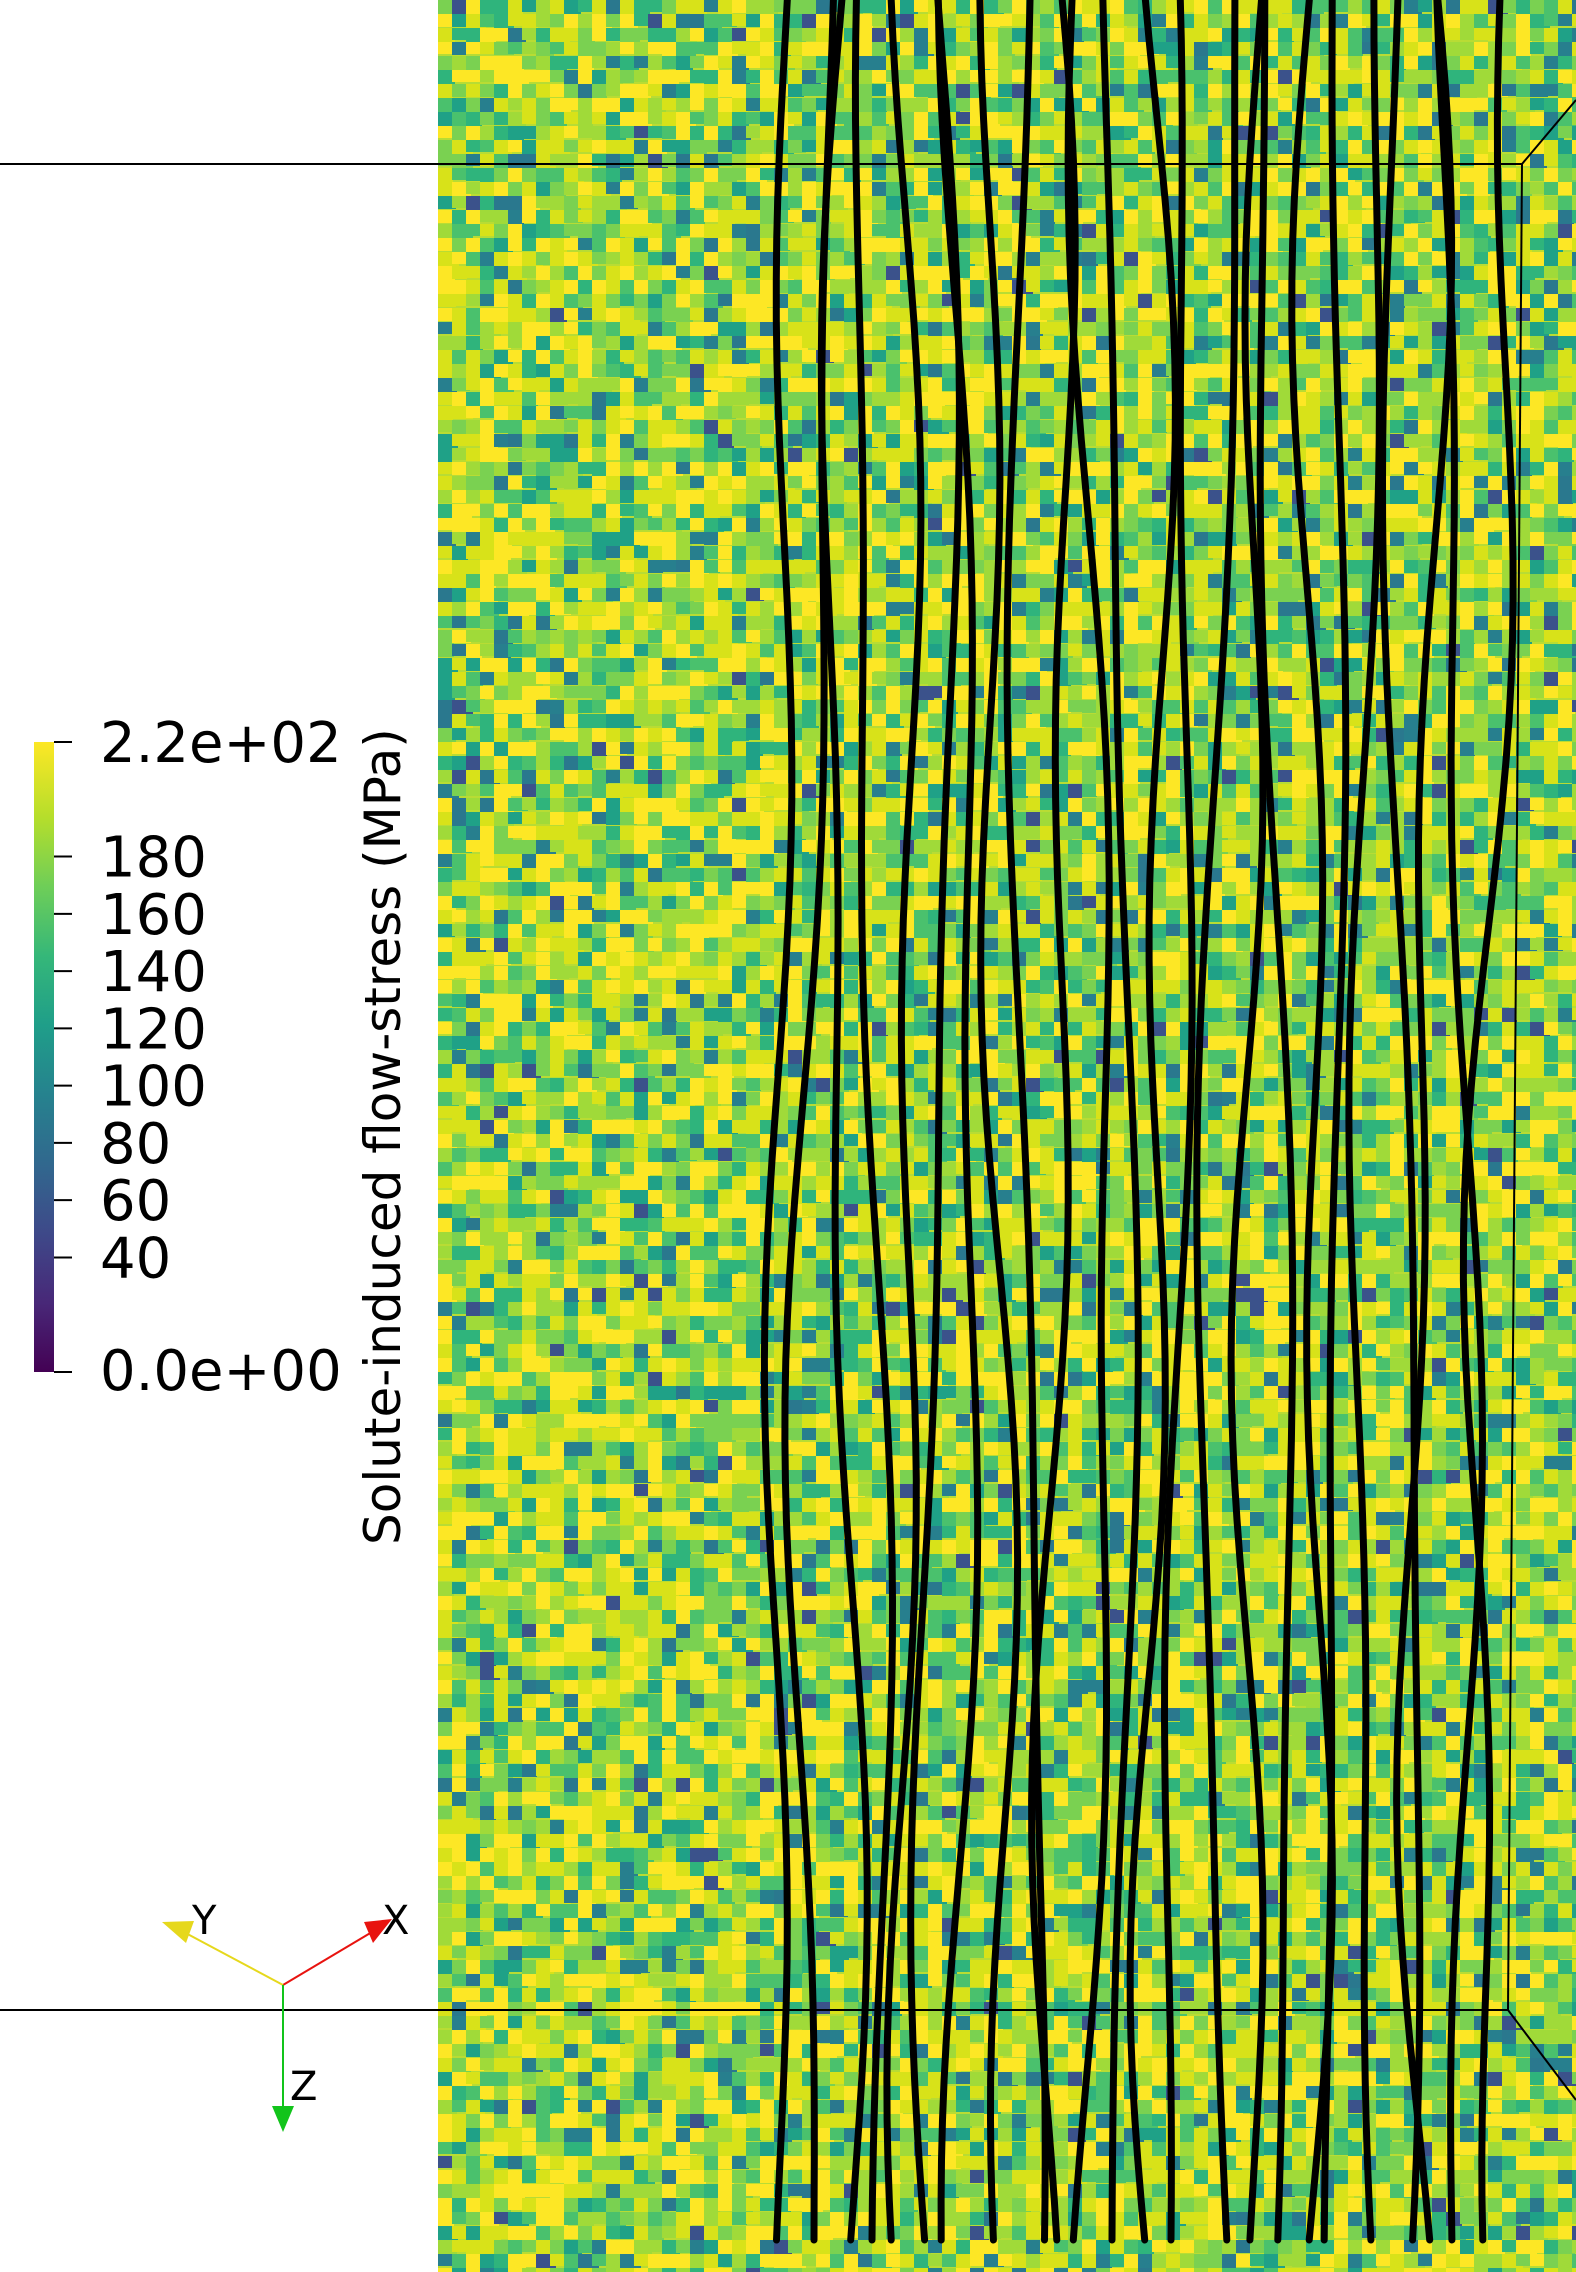  What do you see at coordinates (63, 1057) in the screenshot?
I see `colorbar-ticks` at bounding box center [63, 1057].